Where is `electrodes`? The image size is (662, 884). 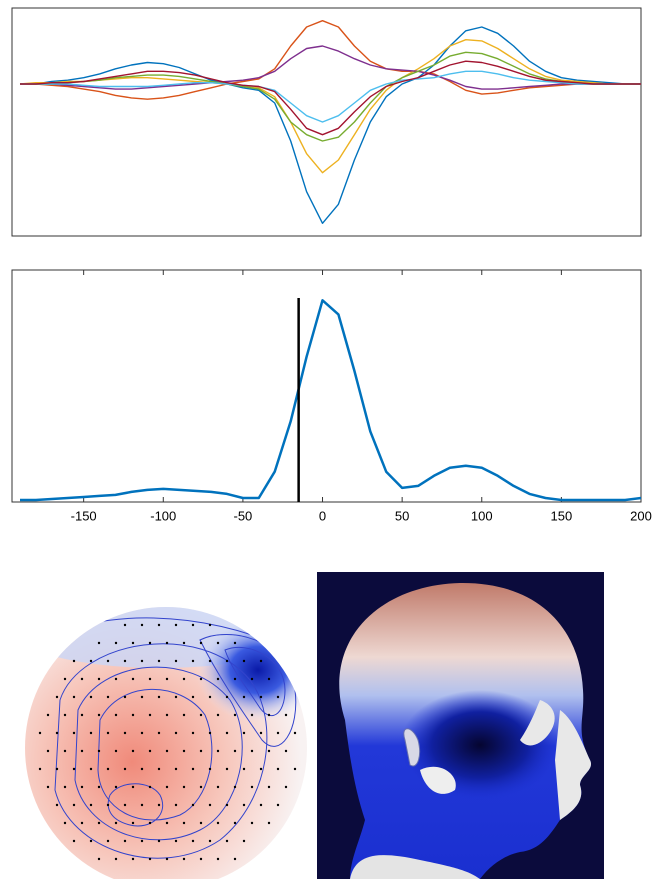
electrodes is located at coordinates (167, 742).